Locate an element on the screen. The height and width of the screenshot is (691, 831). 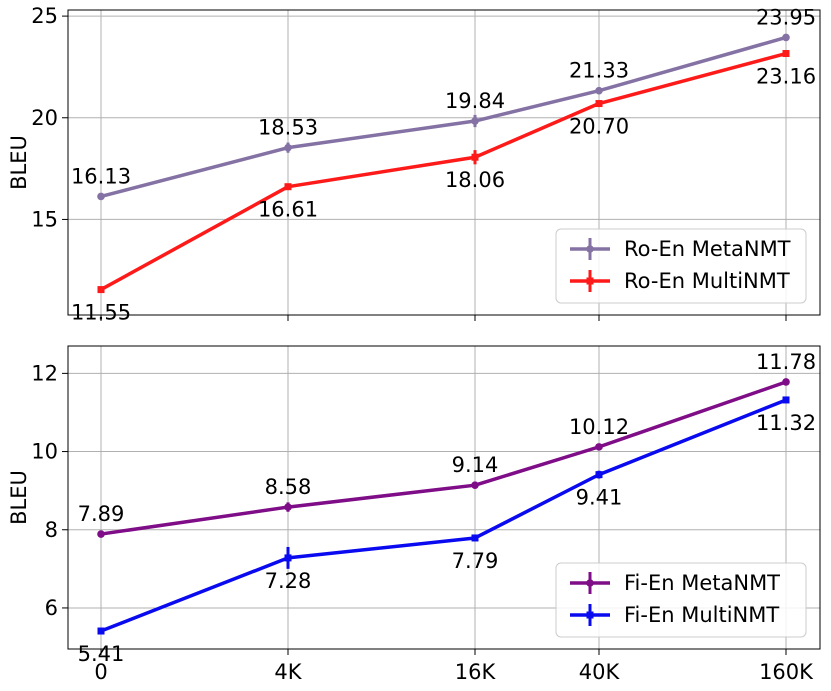
data-label: 23.95 is located at coordinates (786, 17).